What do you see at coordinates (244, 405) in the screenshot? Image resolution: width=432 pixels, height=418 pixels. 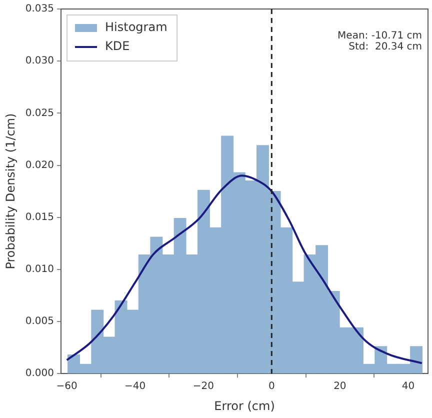 I see `x-axis-title: Error (cm)` at bounding box center [244, 405].